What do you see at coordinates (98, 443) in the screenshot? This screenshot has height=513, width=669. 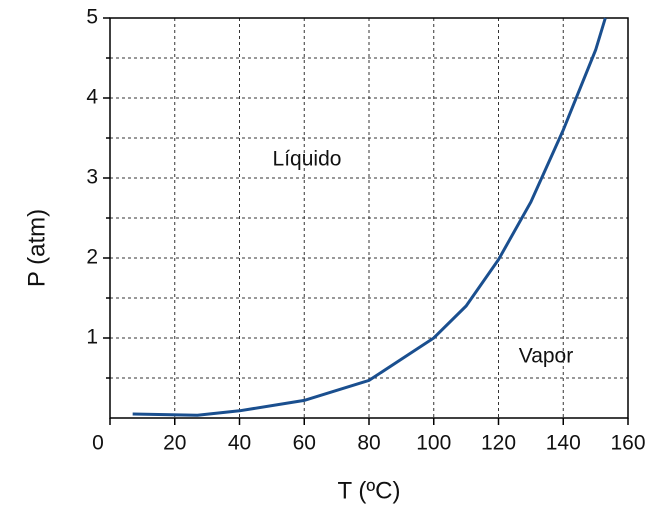 I see `x-tick-label: 0` at bounding box center [98, 443].